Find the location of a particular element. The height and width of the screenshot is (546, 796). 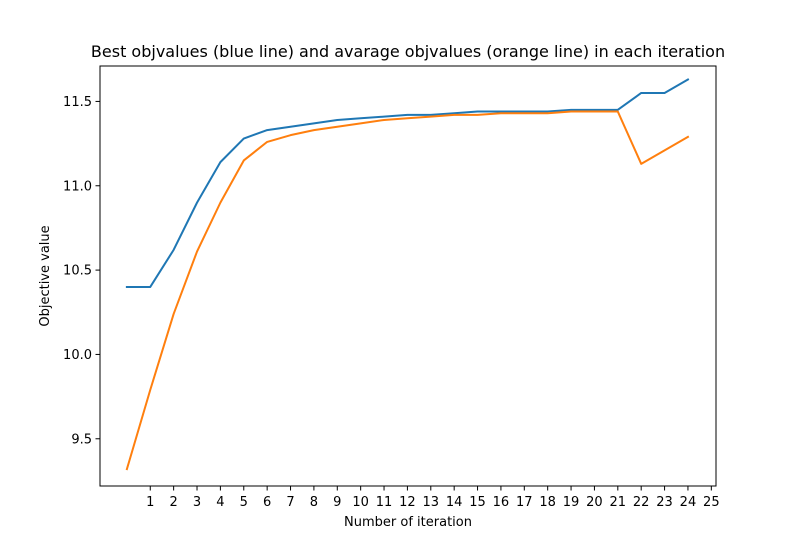

x-tick-label: 14 is located at coordinates (454, 502).